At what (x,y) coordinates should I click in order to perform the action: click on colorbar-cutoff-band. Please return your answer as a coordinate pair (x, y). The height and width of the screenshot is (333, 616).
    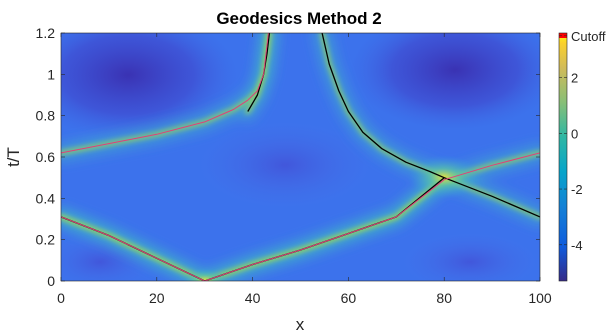
    Looking at the image, I should click on (563, 35).